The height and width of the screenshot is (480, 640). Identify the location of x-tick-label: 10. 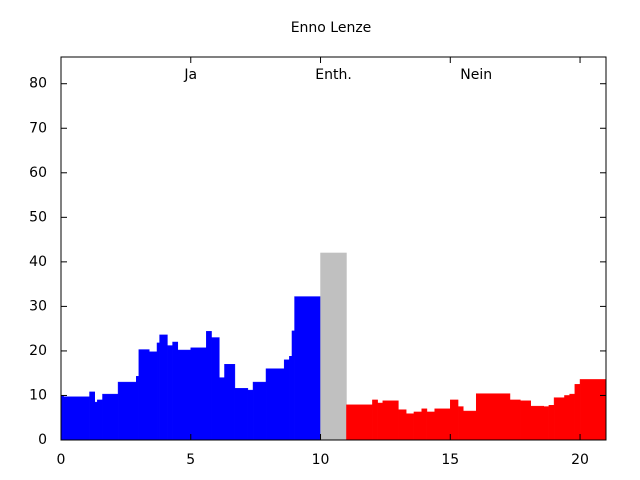
(321, 460).